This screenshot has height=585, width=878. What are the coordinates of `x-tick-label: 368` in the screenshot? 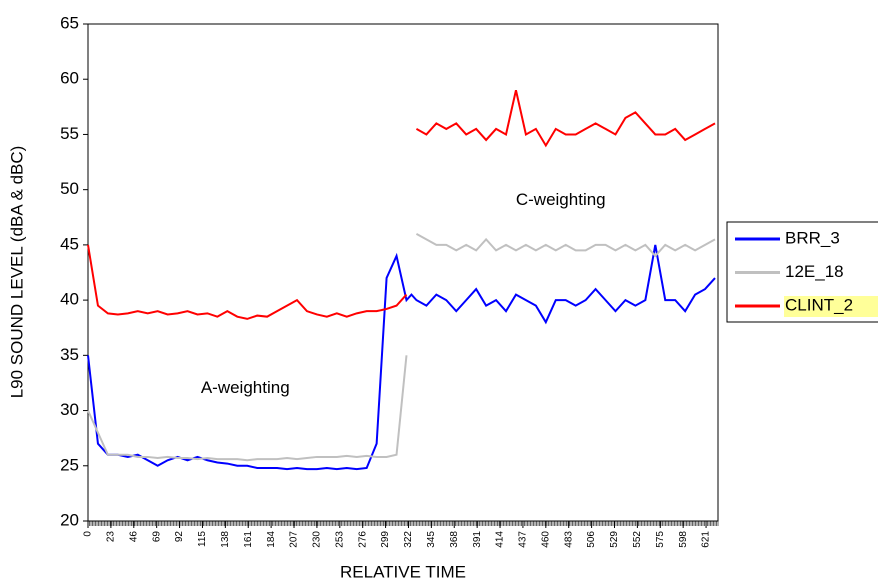 It's located at (454, 539).